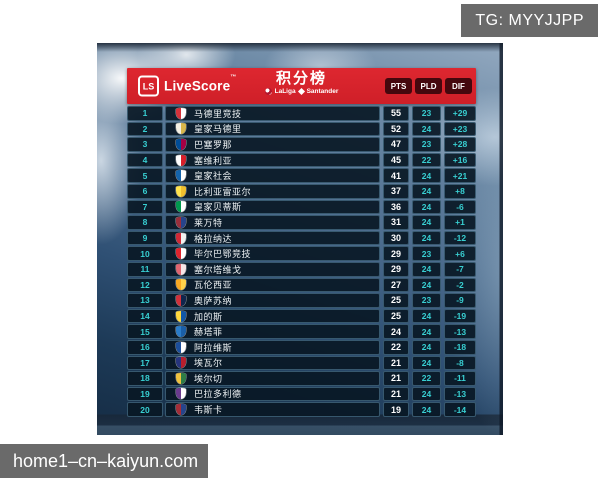 Image resolution: width=600 pixels, height=480 pixels. What do you see at coordinates (460, 378) in the screenshot?
I see `dif-cell: -11` at bounding box center [460, 378].